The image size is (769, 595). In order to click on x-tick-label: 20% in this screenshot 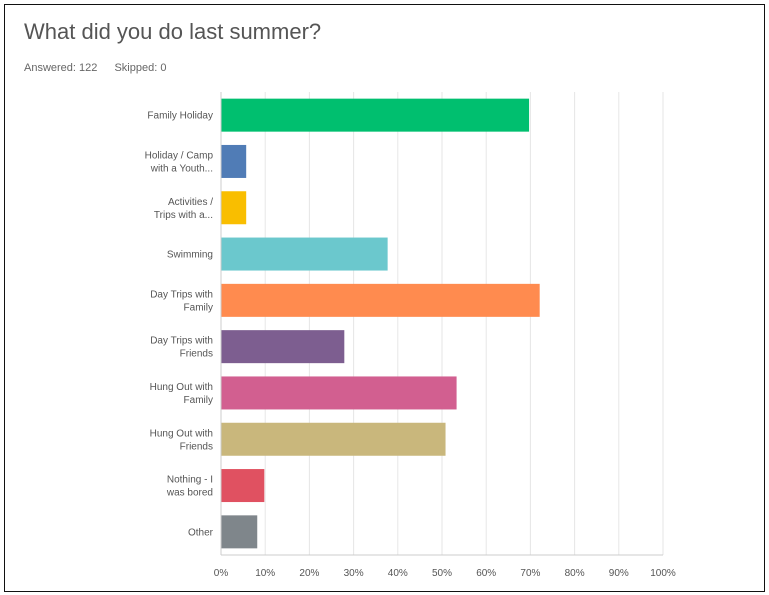, I will do `click(309, 573)`.